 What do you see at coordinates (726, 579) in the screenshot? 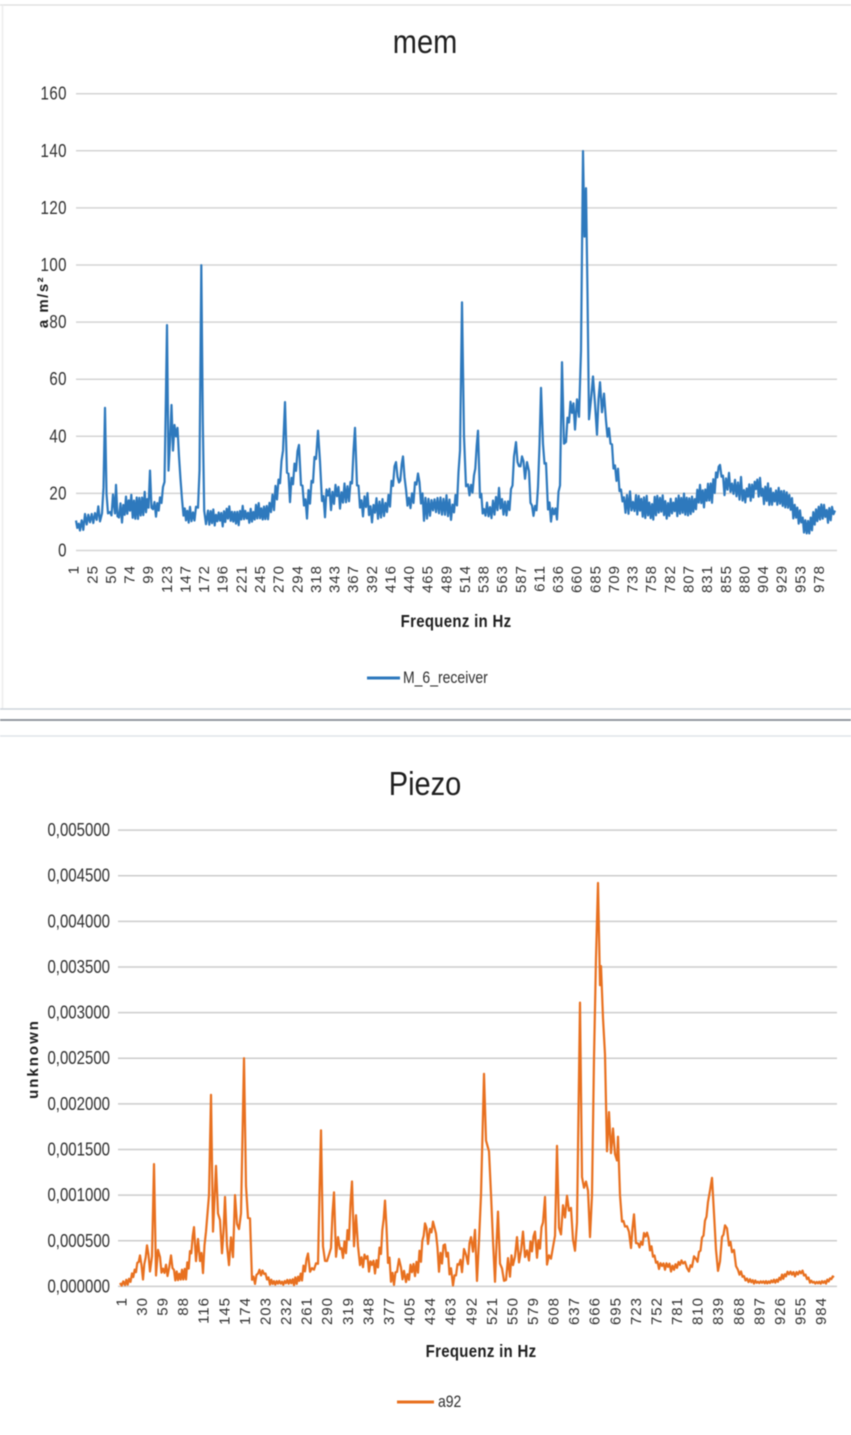
I see `svg-text: 855` at bounding box center [726, 579].